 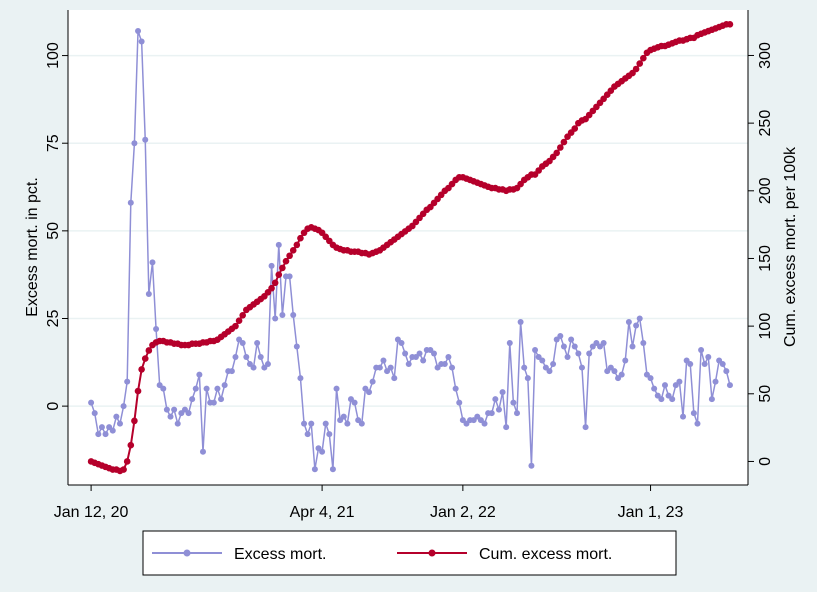 I want to click on y2-tick-label: 50, so click(x=765, y=394).